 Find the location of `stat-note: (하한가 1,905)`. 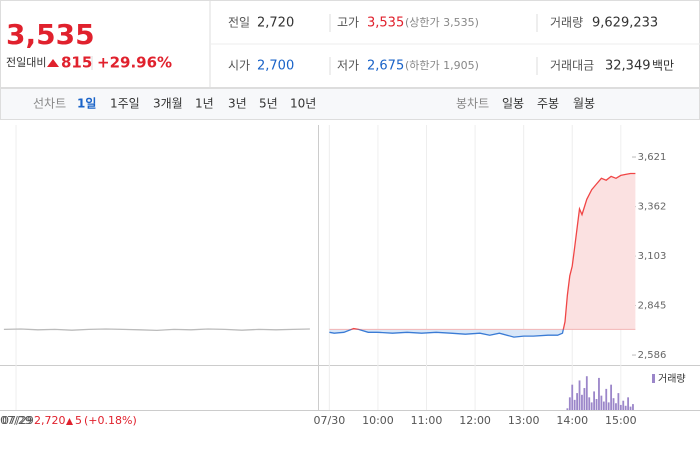

stat-note: (하한가 1,905) is located at coordinates (442, 65).